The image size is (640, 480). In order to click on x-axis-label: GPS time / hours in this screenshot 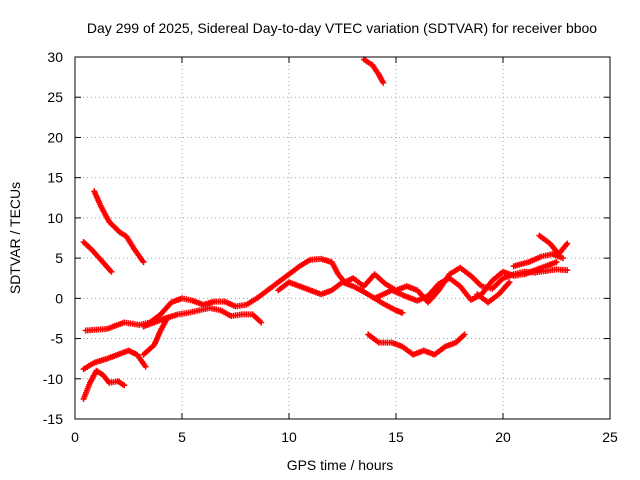, I will do `click(340, 465)`.